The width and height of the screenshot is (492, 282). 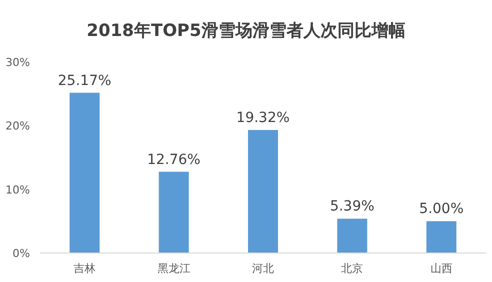 What do you see at coordinates (246, 31) in the screenshot?
I see `chart-title: 2018年TOP5滑雪场滑雪者人次同比增幅` at bounding box center [246, 31].